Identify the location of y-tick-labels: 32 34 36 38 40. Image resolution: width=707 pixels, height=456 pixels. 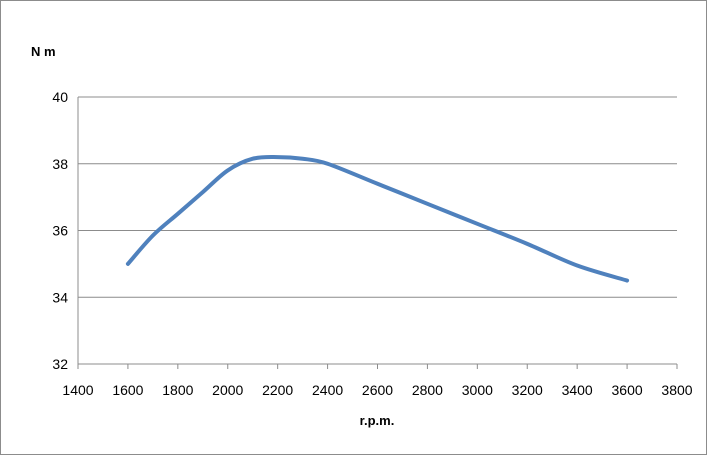
(60, 230).